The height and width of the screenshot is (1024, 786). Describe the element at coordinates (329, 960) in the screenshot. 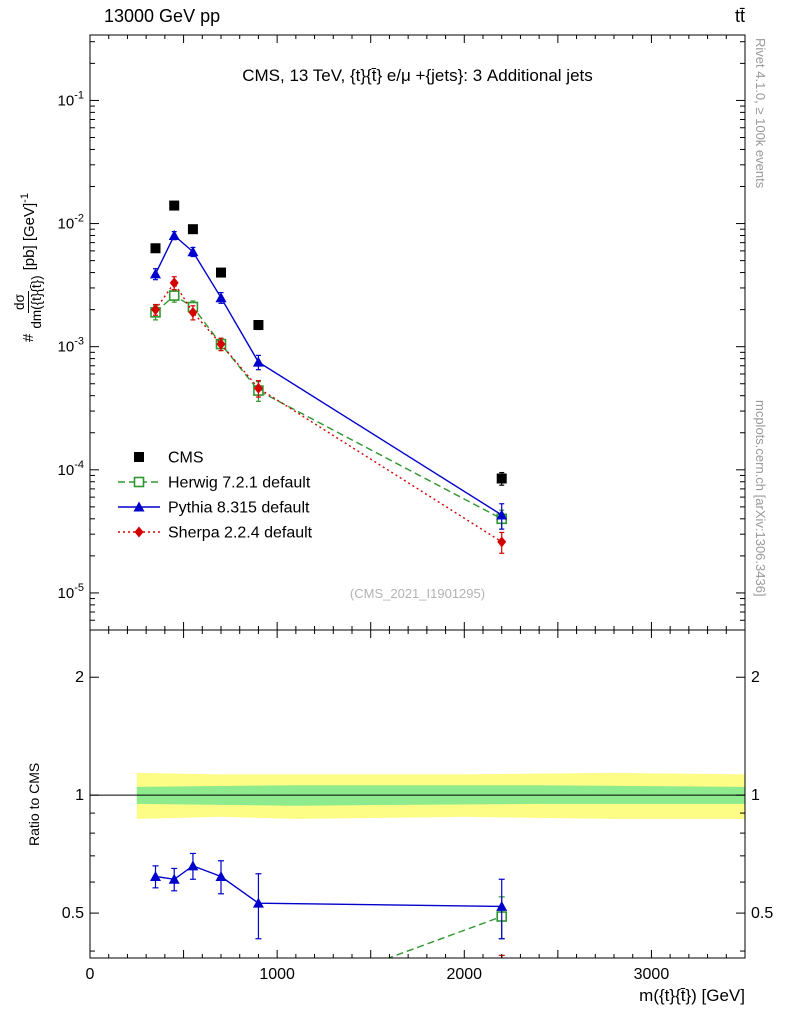

I see `series-herwig-7-2-1-default` at that location.